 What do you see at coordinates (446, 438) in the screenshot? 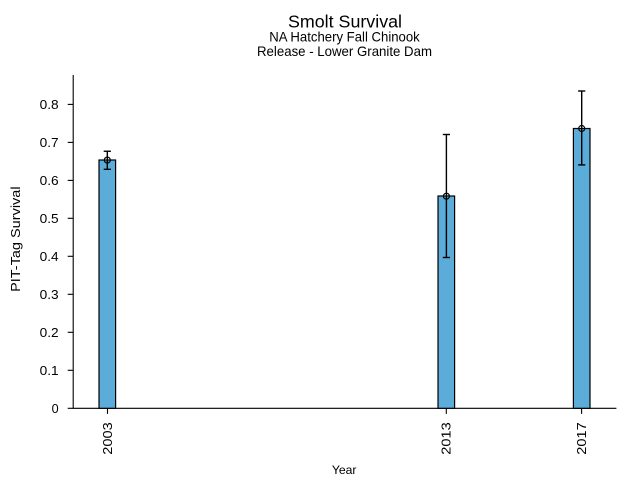
I see `svg-text: 2013` at bounding box center [446, 438].